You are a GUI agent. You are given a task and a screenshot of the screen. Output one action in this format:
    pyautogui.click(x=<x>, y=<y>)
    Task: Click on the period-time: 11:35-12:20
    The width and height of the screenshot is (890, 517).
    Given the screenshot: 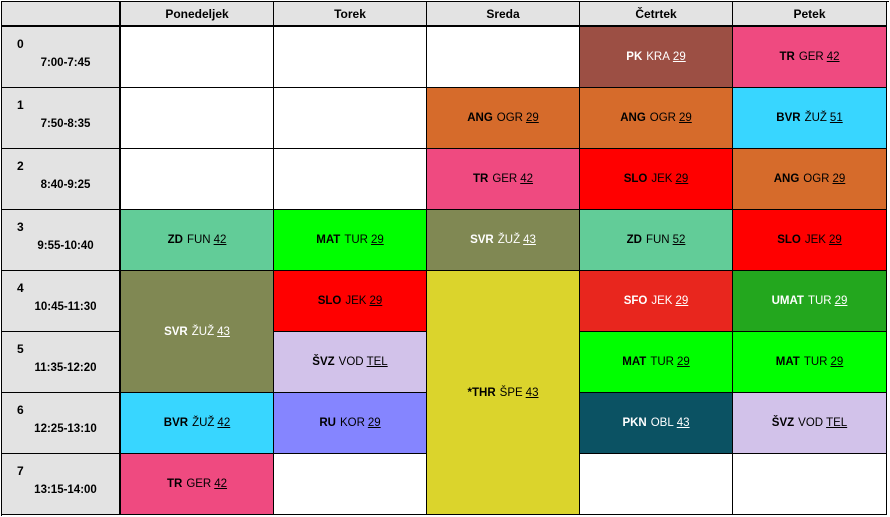 What is the action you would take?
    pyautogui.click(x=65, y=368)
    